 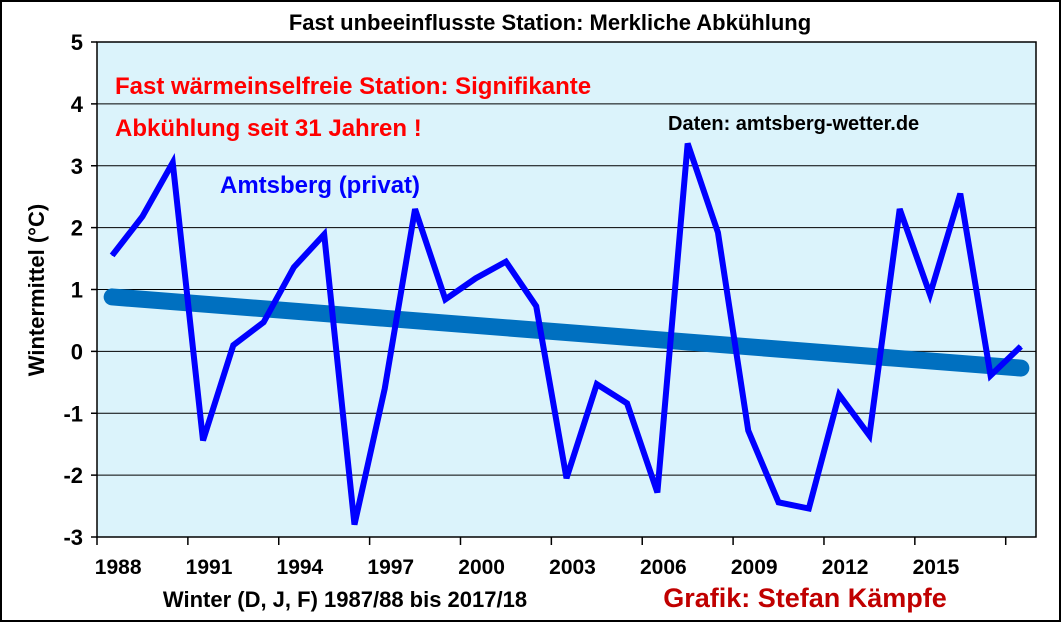 I want to click on y-tick-label: -1, so click(x=73, y=413).